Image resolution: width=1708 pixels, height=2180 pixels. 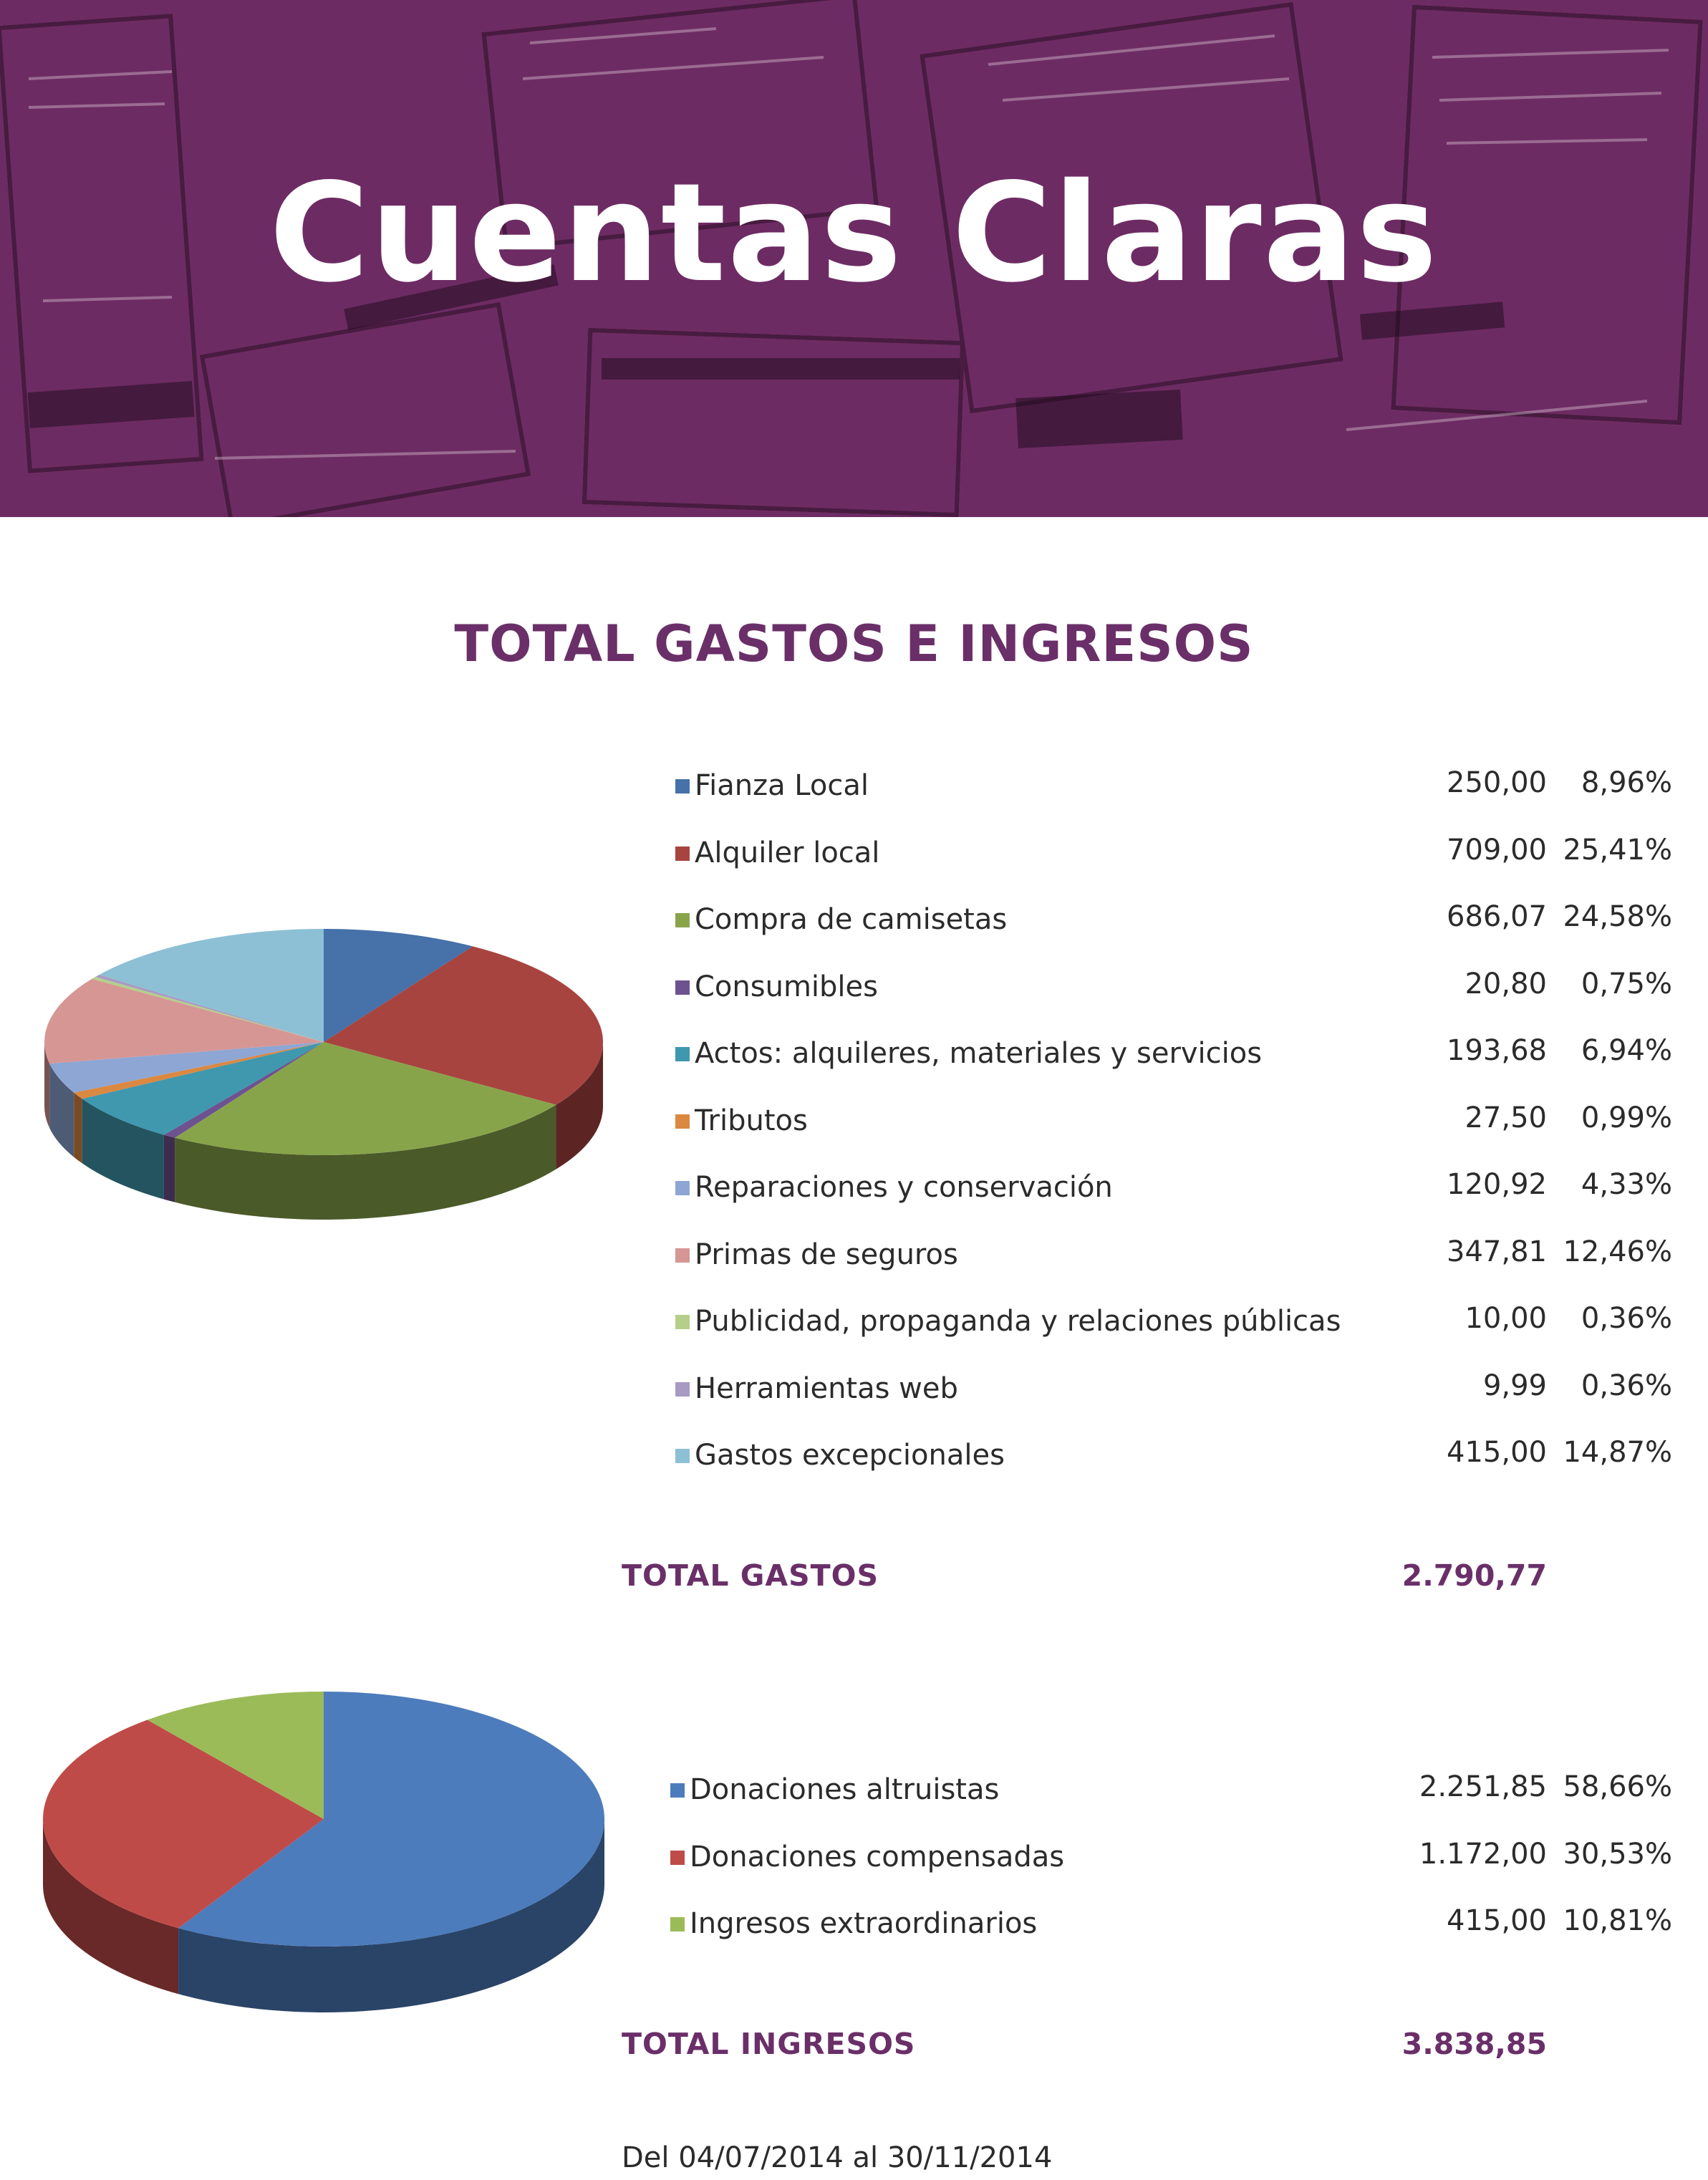 What do you see at coordinates (854, 233) in the screenshot?
I see `banner-title: Cuentas Claras` at bounding box center [854, 233].